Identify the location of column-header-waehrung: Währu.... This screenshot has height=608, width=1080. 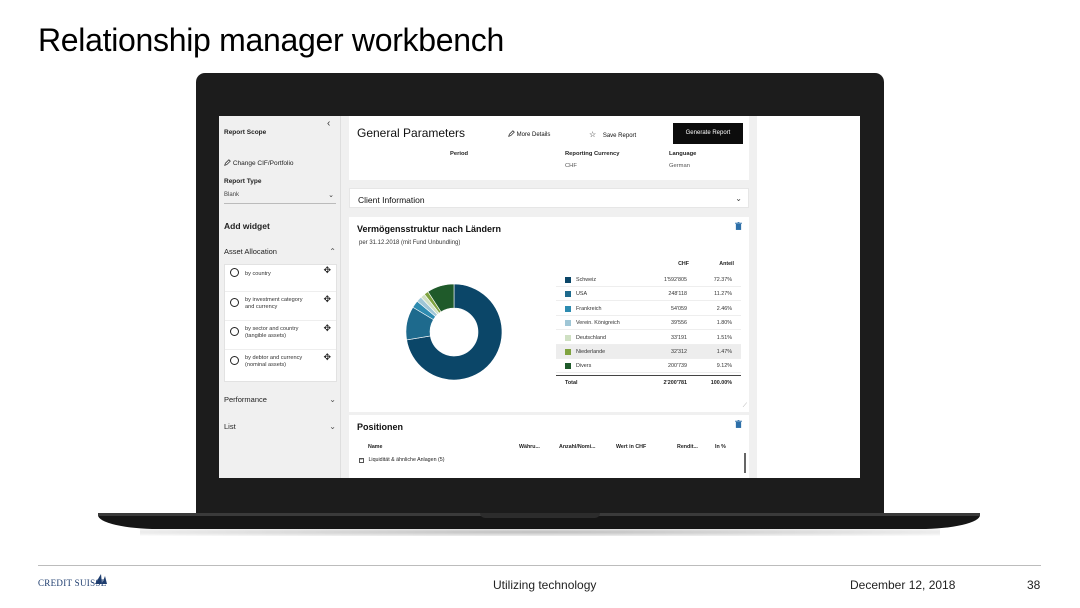
(529, 447).